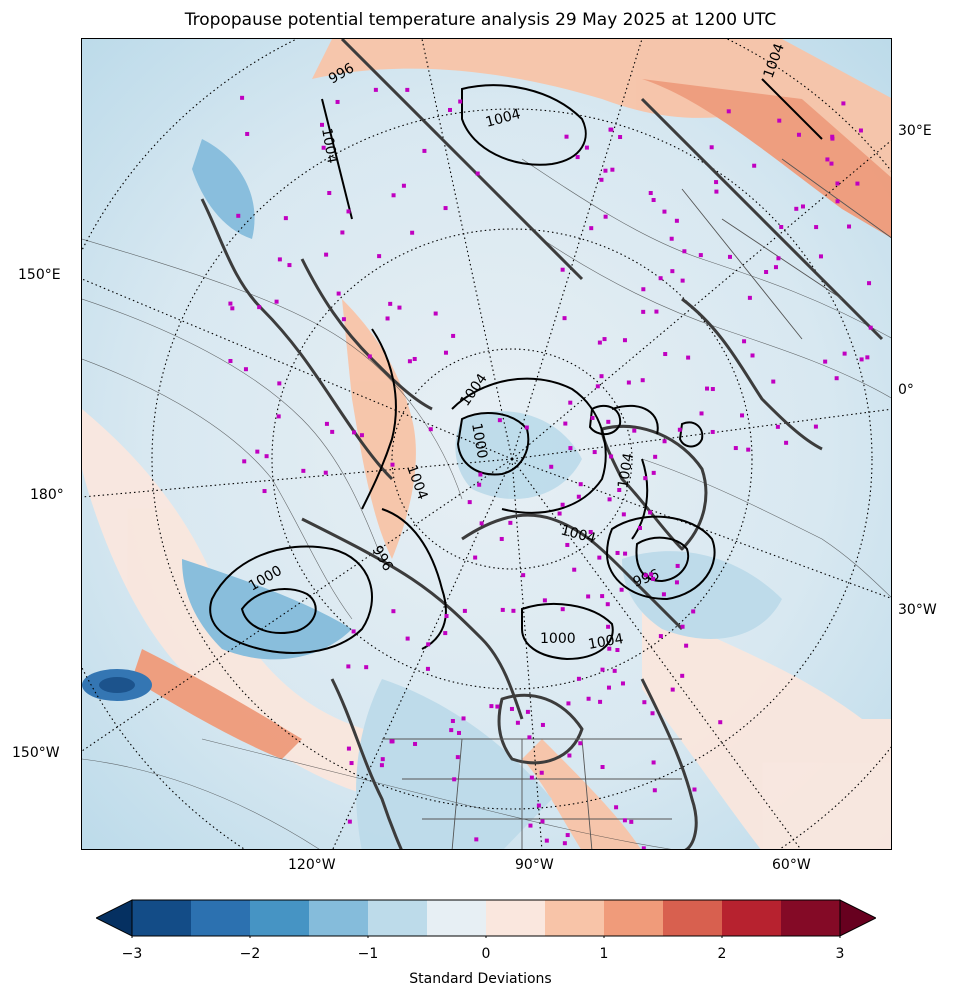 The image size is (961, 1003). What do you see at coordinates (366, 763) in the screenshot?
I see `coast-na-west` at bounding box center [366, 763].